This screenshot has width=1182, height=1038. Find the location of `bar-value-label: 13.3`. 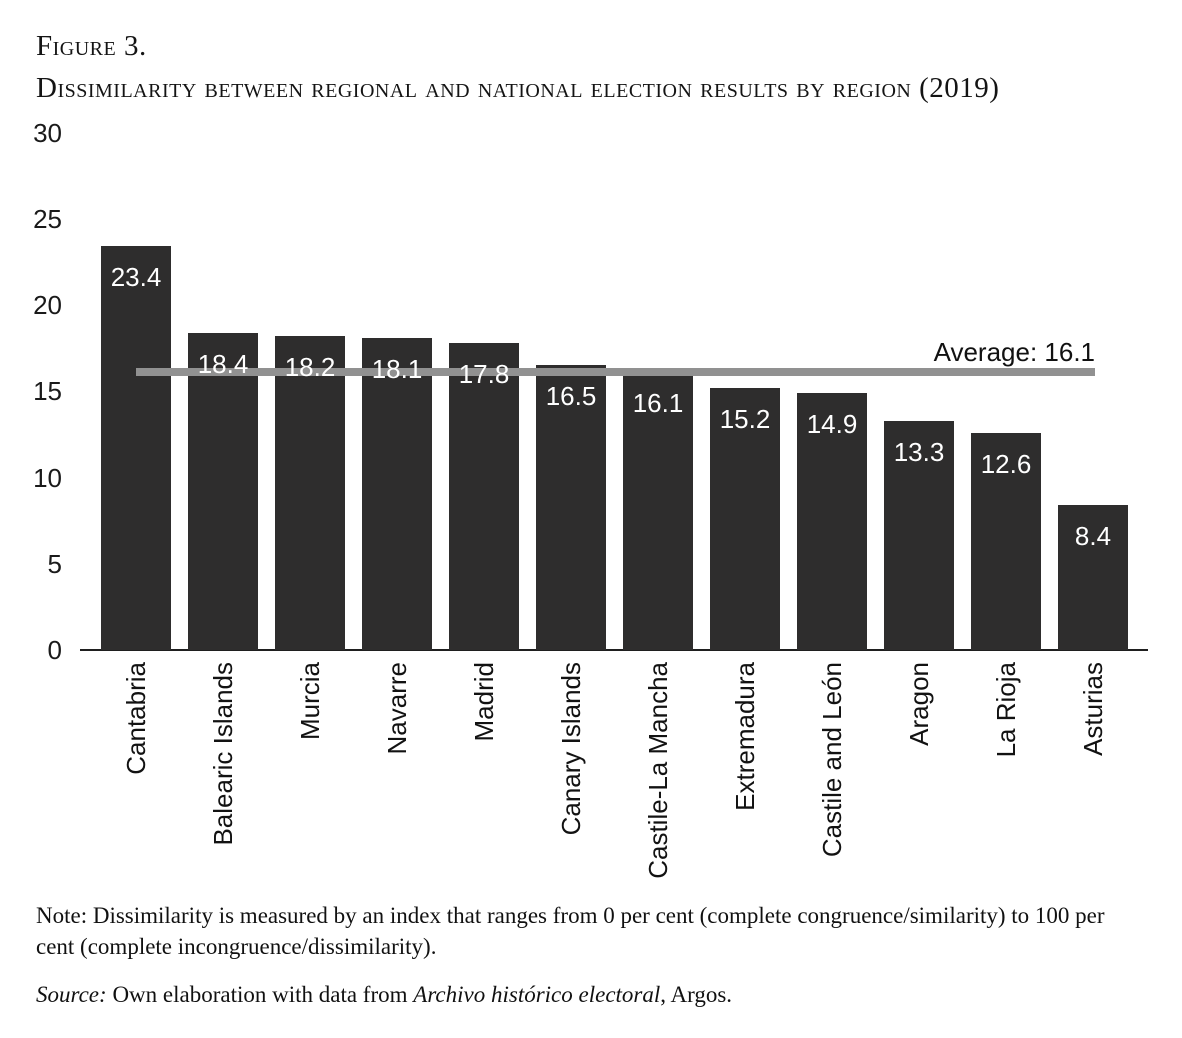

bar-value-label: 13.3 is located at coordinates (919, 451).